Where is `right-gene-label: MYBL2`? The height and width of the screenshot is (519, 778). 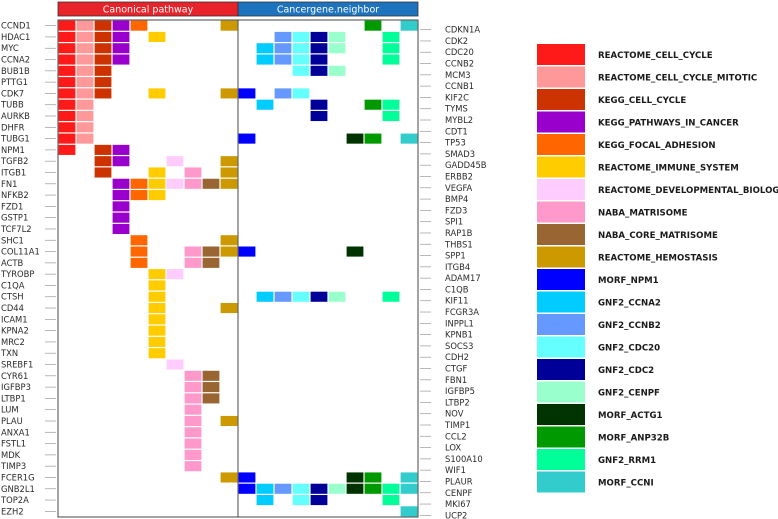
right-gene-label: MYBL2 is located at coordinates (459, 120).